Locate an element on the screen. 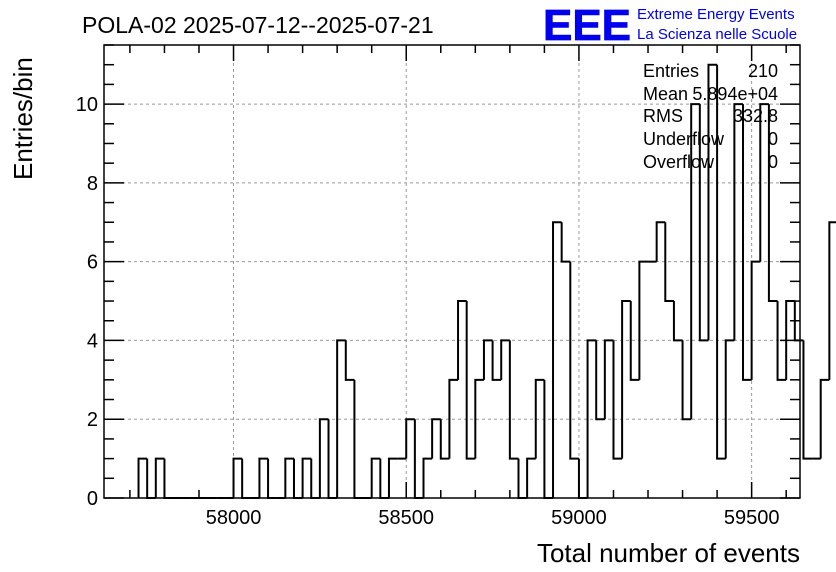 Image resolution: width=836 pixels, height=572 pixels. x-tick-label: 58000 is located at coordinates (234, 518).